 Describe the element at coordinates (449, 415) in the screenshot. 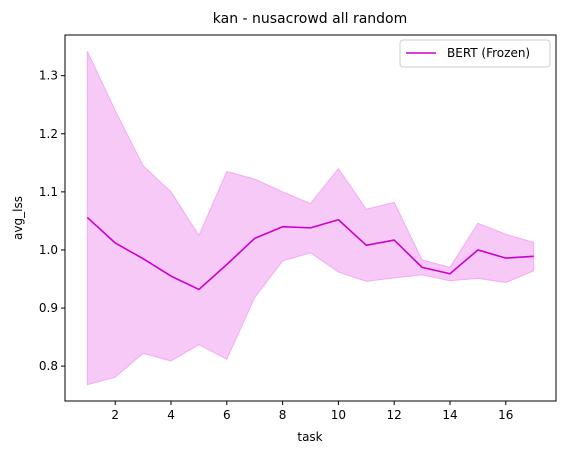

I see `x-tick-label: 14` at that location.